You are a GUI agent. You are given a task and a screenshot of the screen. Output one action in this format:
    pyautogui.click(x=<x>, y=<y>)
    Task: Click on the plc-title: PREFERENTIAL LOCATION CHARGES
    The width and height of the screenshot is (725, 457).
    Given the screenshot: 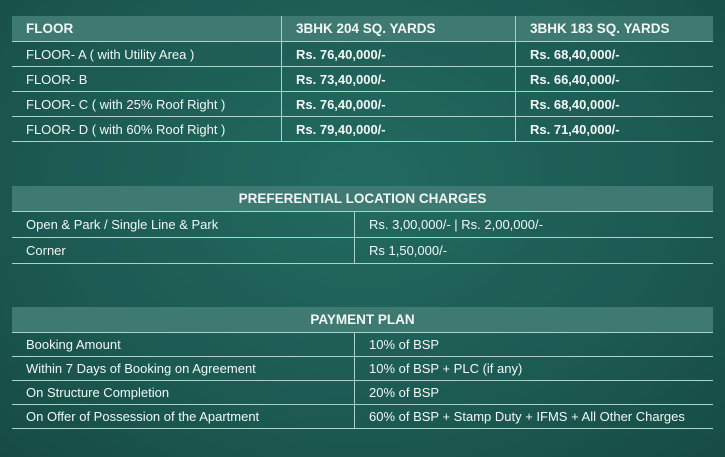 What is the action you would take?
    pyautogui.click(x=362, y=199)
    